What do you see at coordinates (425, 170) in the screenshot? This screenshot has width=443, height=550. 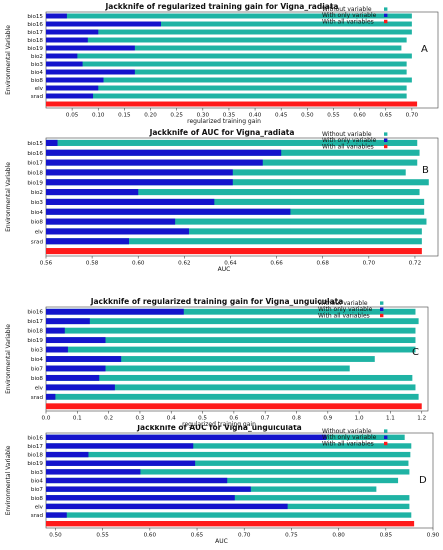 I see `panel-letter: B` at bounding box center [425, 170].